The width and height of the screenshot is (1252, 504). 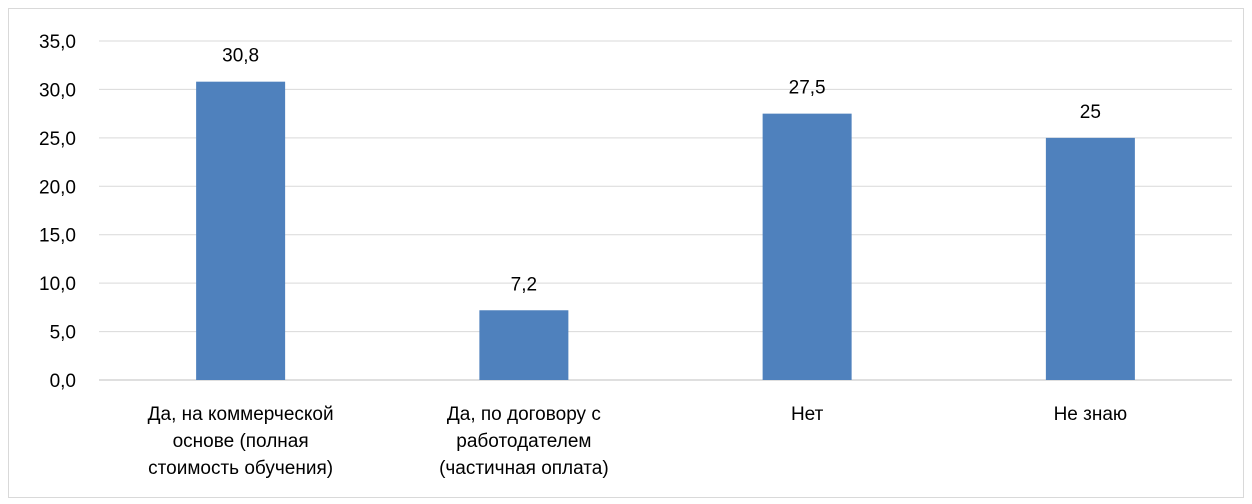 I want to click on category-label: Да, по договору с, so click(x=524, y=414).